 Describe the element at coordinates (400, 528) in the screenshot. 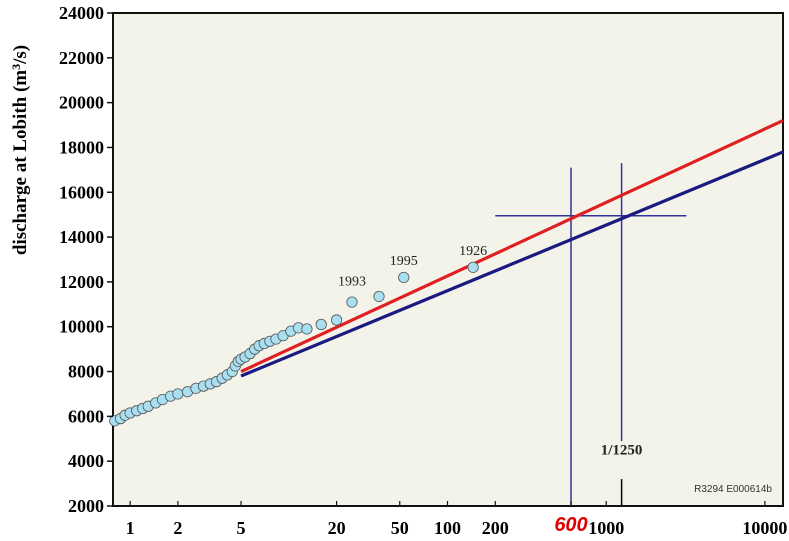

I see `x-tick-label: 50` at that location.